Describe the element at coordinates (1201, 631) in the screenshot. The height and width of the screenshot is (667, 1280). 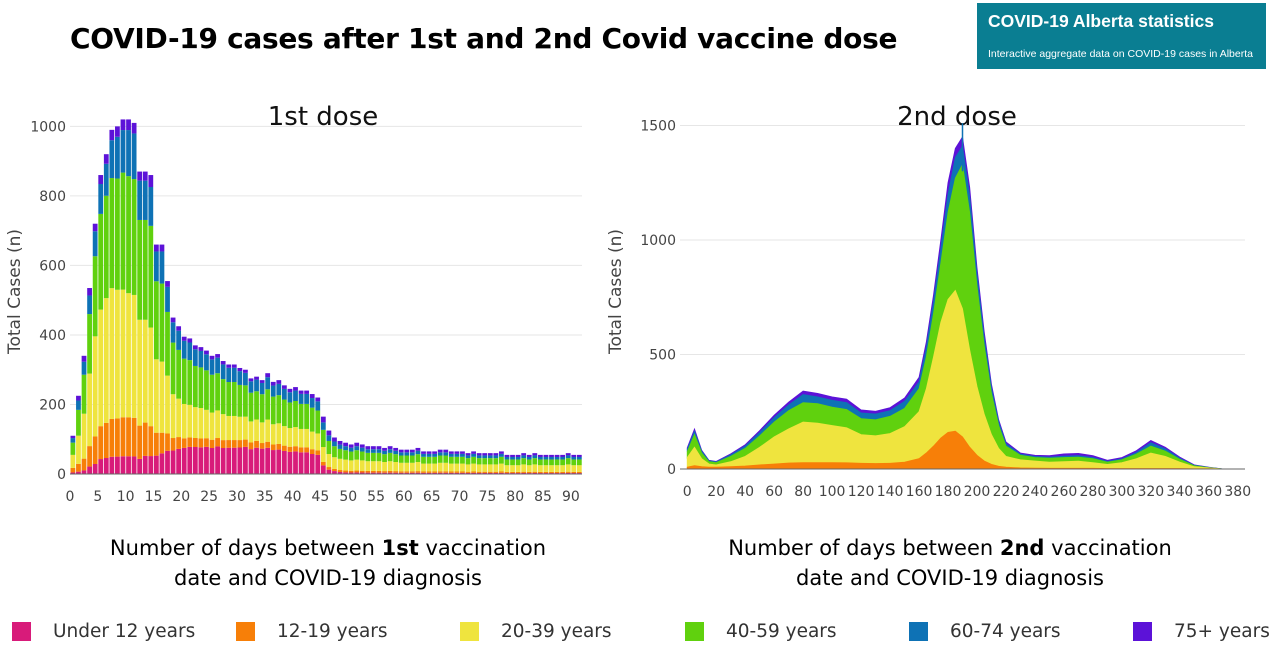
I see `legend-item-75-plus: 75+ years` at that location.